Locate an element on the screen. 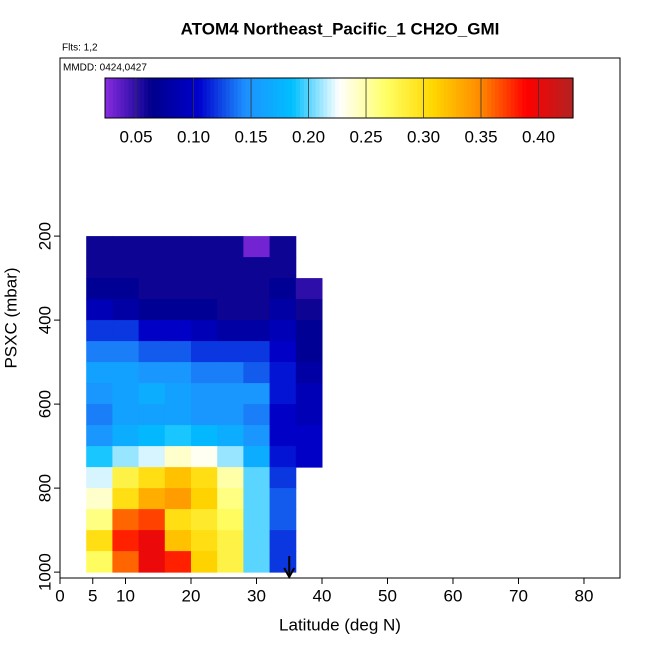  x-tick-label: 70 is located at coordinates (518, 595).